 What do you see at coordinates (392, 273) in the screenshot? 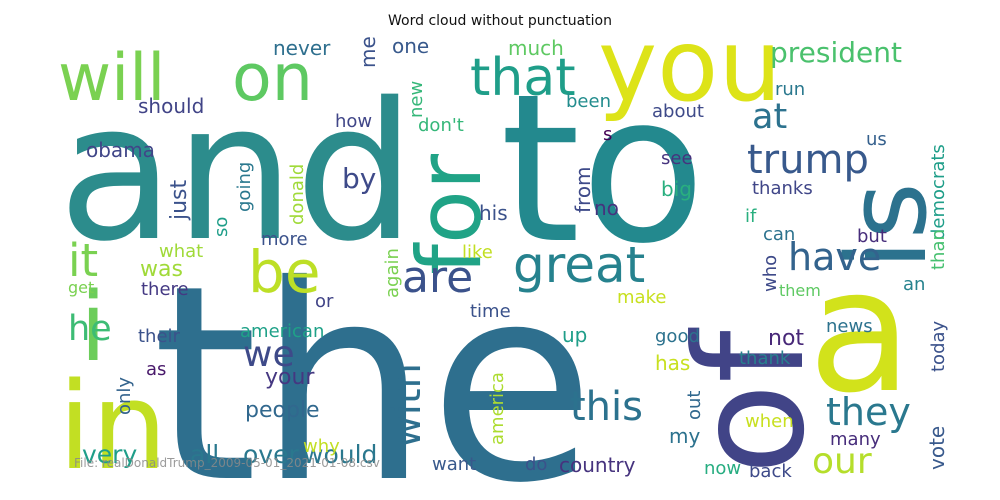
I see `word-again: again` at bounding box center [392, 273].